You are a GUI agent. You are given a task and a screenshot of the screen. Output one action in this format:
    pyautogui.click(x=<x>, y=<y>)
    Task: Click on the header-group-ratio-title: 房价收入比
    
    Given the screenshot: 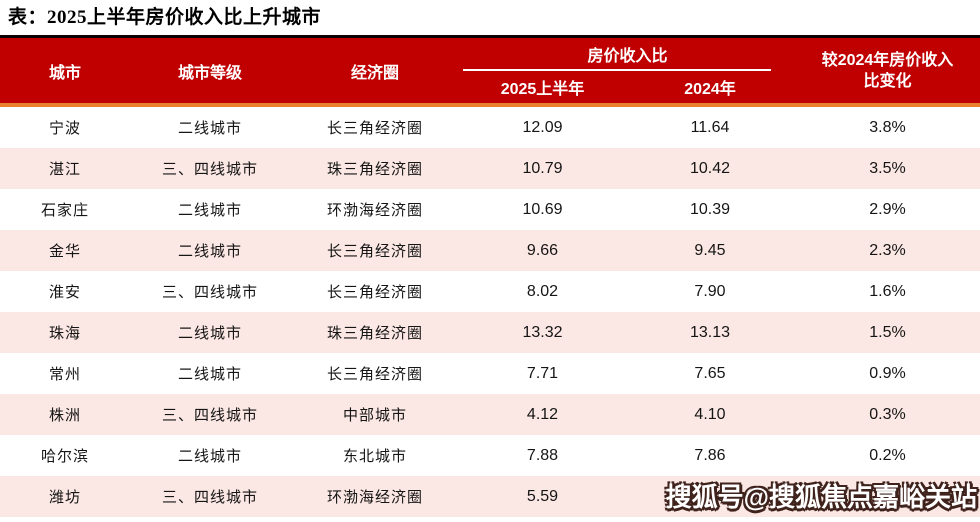 What is the action you would take?
    pyautogui.click(x=627, y=56)
    